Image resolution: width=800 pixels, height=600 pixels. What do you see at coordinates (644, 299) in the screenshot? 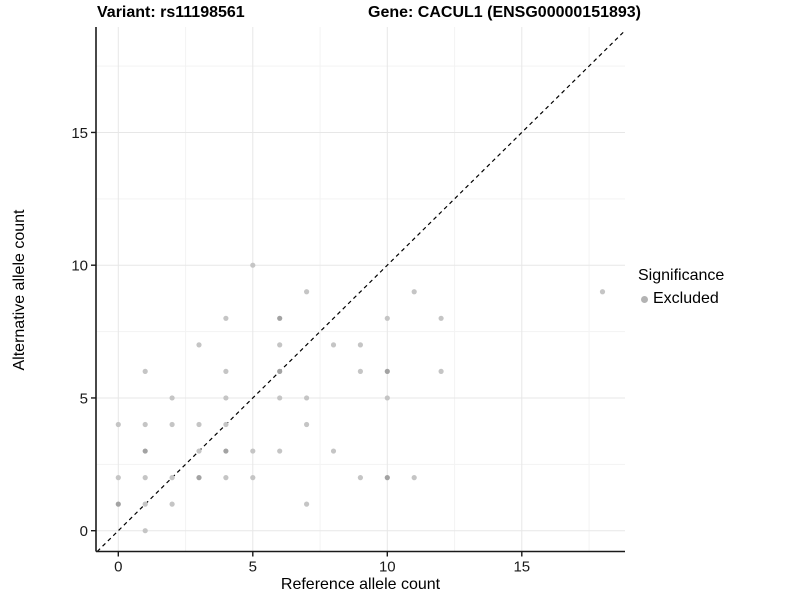
I see `legend-point-icon` at bounding box center [644, 299].